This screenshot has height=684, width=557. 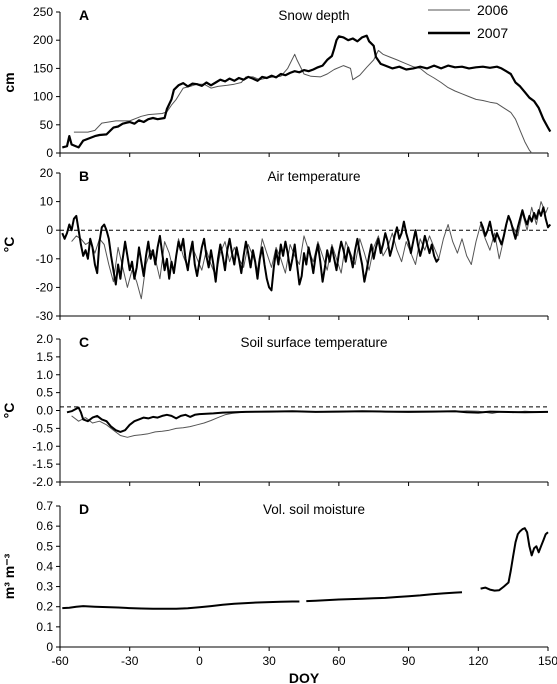 What do you see at coordinates (42, 446) in the screenshot?
I see `y-tick-label: -1.0` at bounding box center [42, 446].